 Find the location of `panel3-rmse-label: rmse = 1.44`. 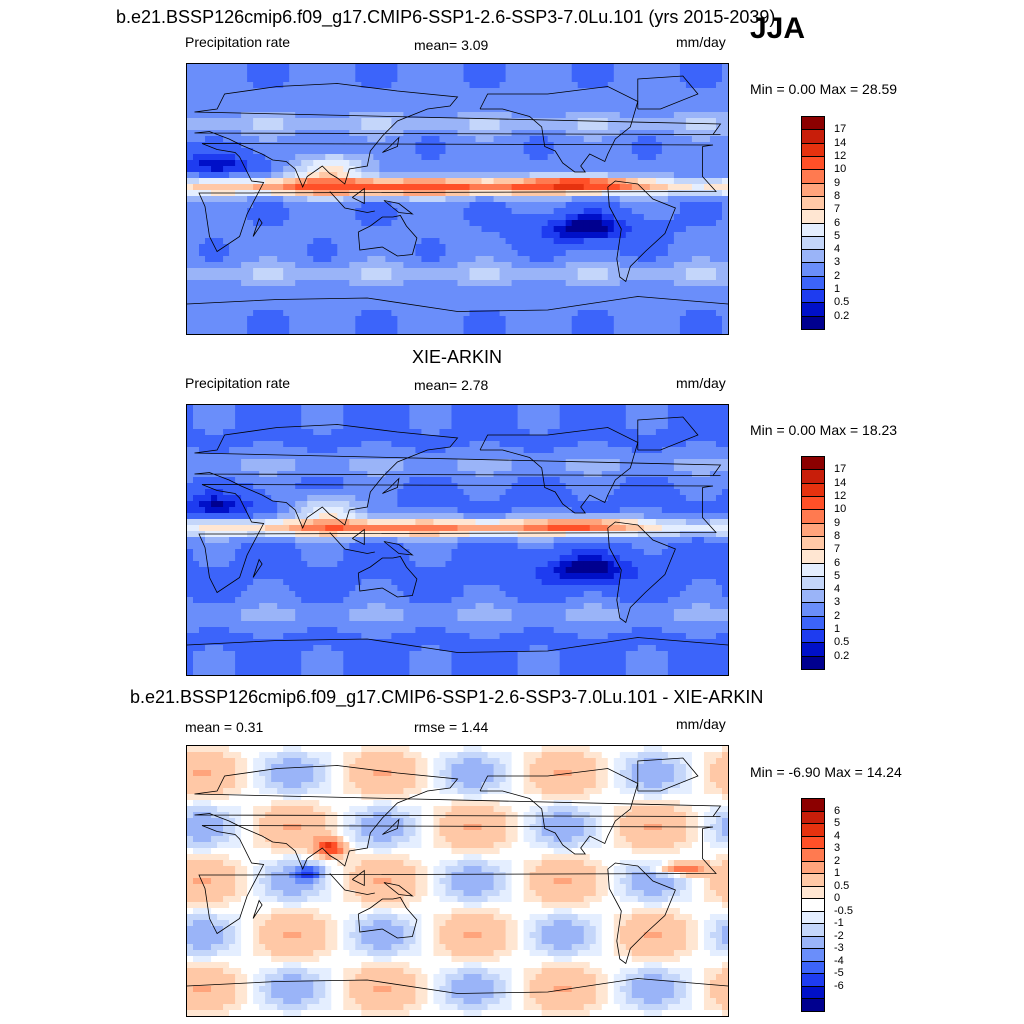

panel3-rmse-label: rmse = 1.44 is located at coordinates (451, 727).